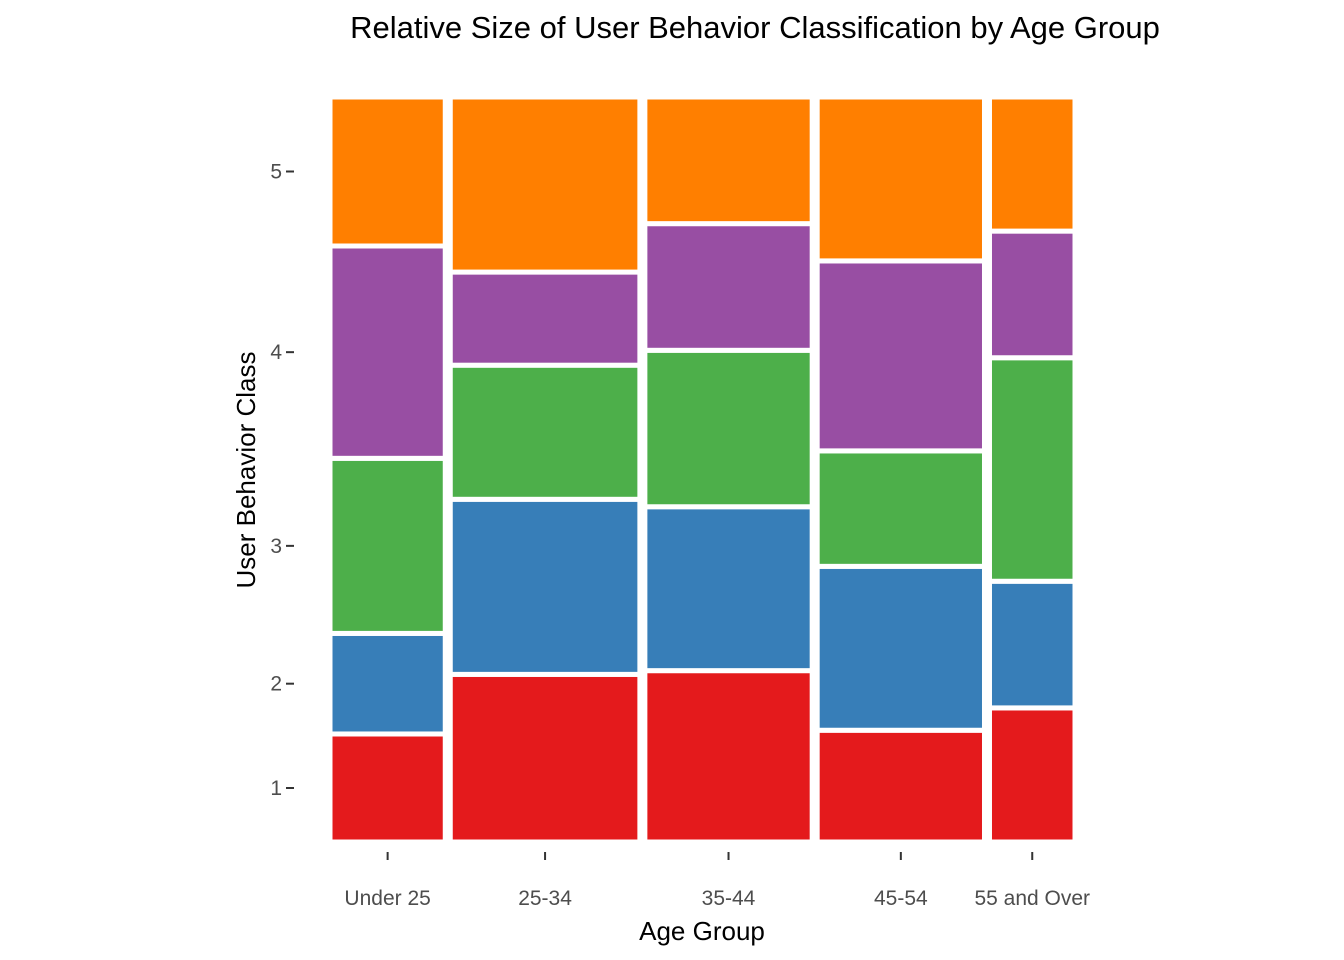  I want to click on y-axis-title: User Behavior Class, so click(246, 470).